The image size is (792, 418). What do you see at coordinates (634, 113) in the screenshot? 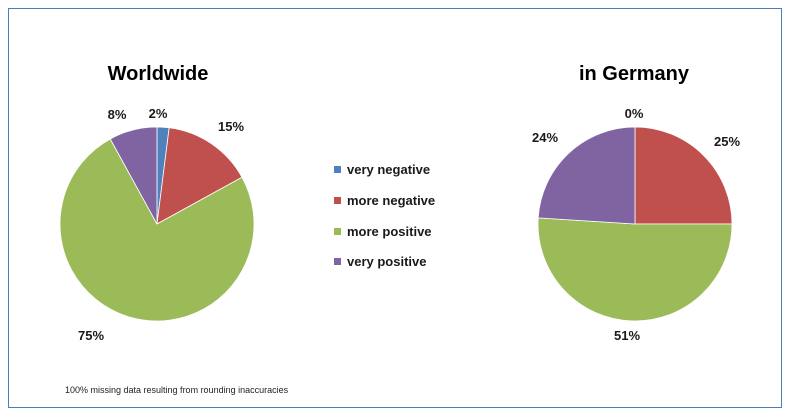
I see `data-label-germany-very-negative: 0%` at bounding box center [634, 113].